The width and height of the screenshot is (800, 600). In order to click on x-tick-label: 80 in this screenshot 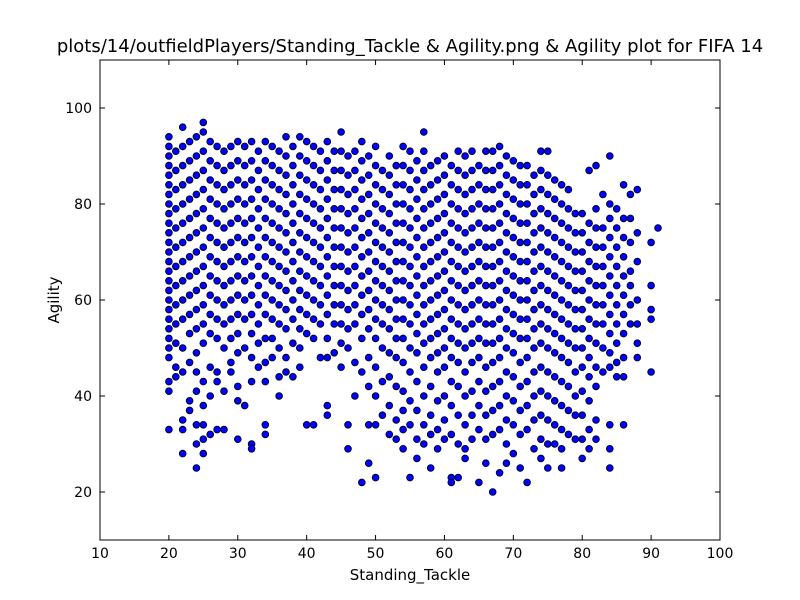, I will do `click(582, 554)`.